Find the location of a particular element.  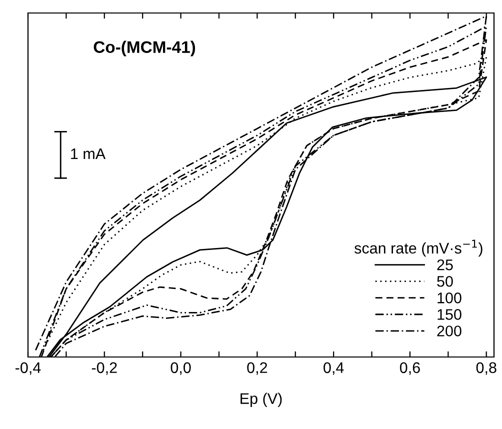

annotation: 1 mA is located at coordinates (88, 154).